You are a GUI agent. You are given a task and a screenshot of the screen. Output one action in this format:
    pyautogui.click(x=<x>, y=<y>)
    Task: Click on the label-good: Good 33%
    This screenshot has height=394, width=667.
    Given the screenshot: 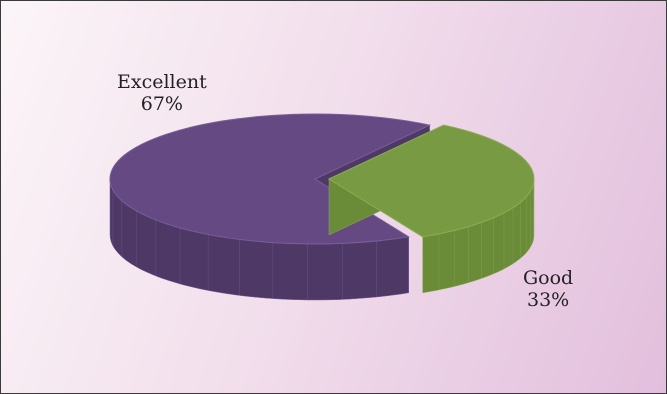 What is the action you would take?
    pyautogui.click(x=548, y=289)
    